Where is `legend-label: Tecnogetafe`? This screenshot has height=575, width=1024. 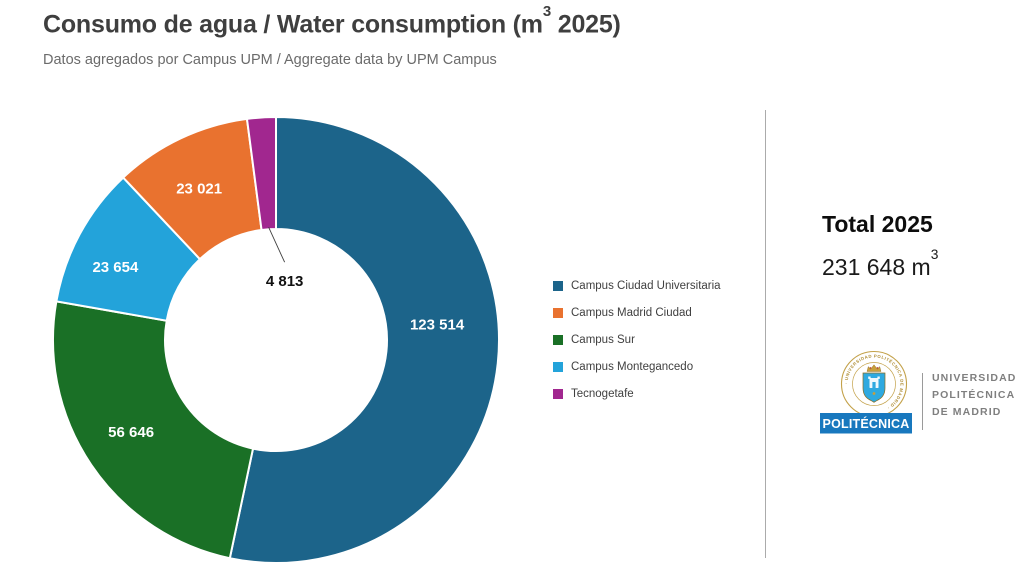
legend-label: Tecnogetafe is located at coordinates (602, 393).